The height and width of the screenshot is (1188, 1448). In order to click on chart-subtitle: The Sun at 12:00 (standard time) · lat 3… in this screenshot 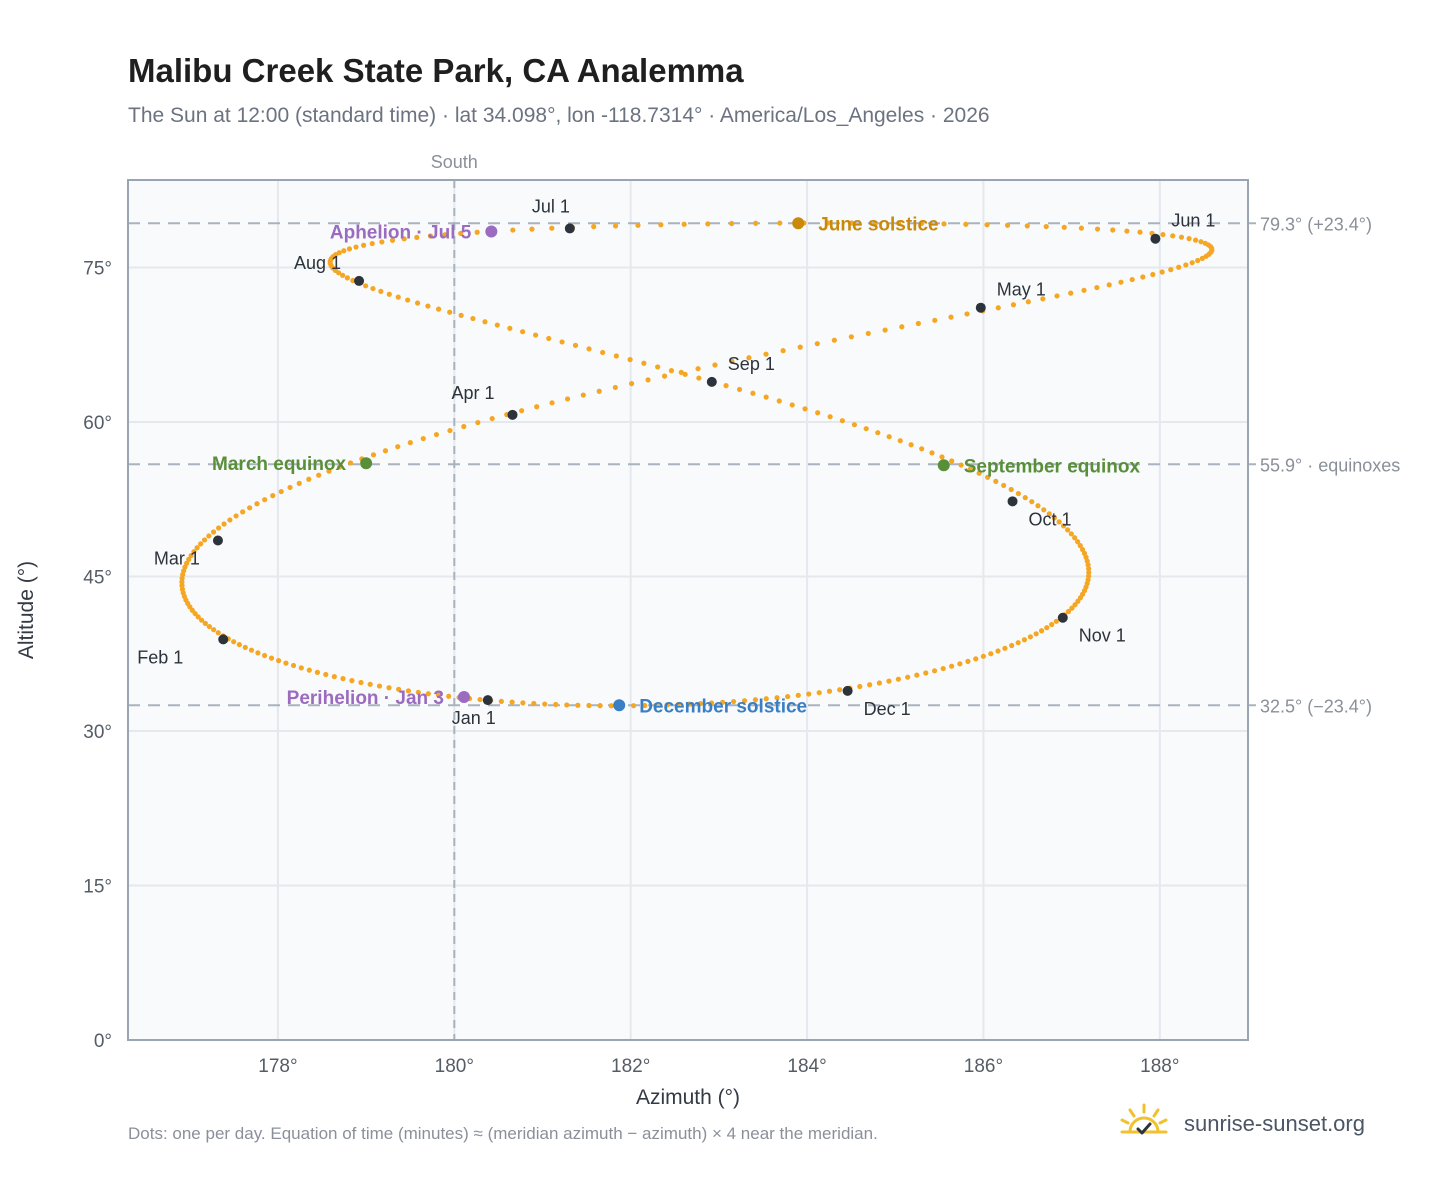, I will do `click(559, 115)`.